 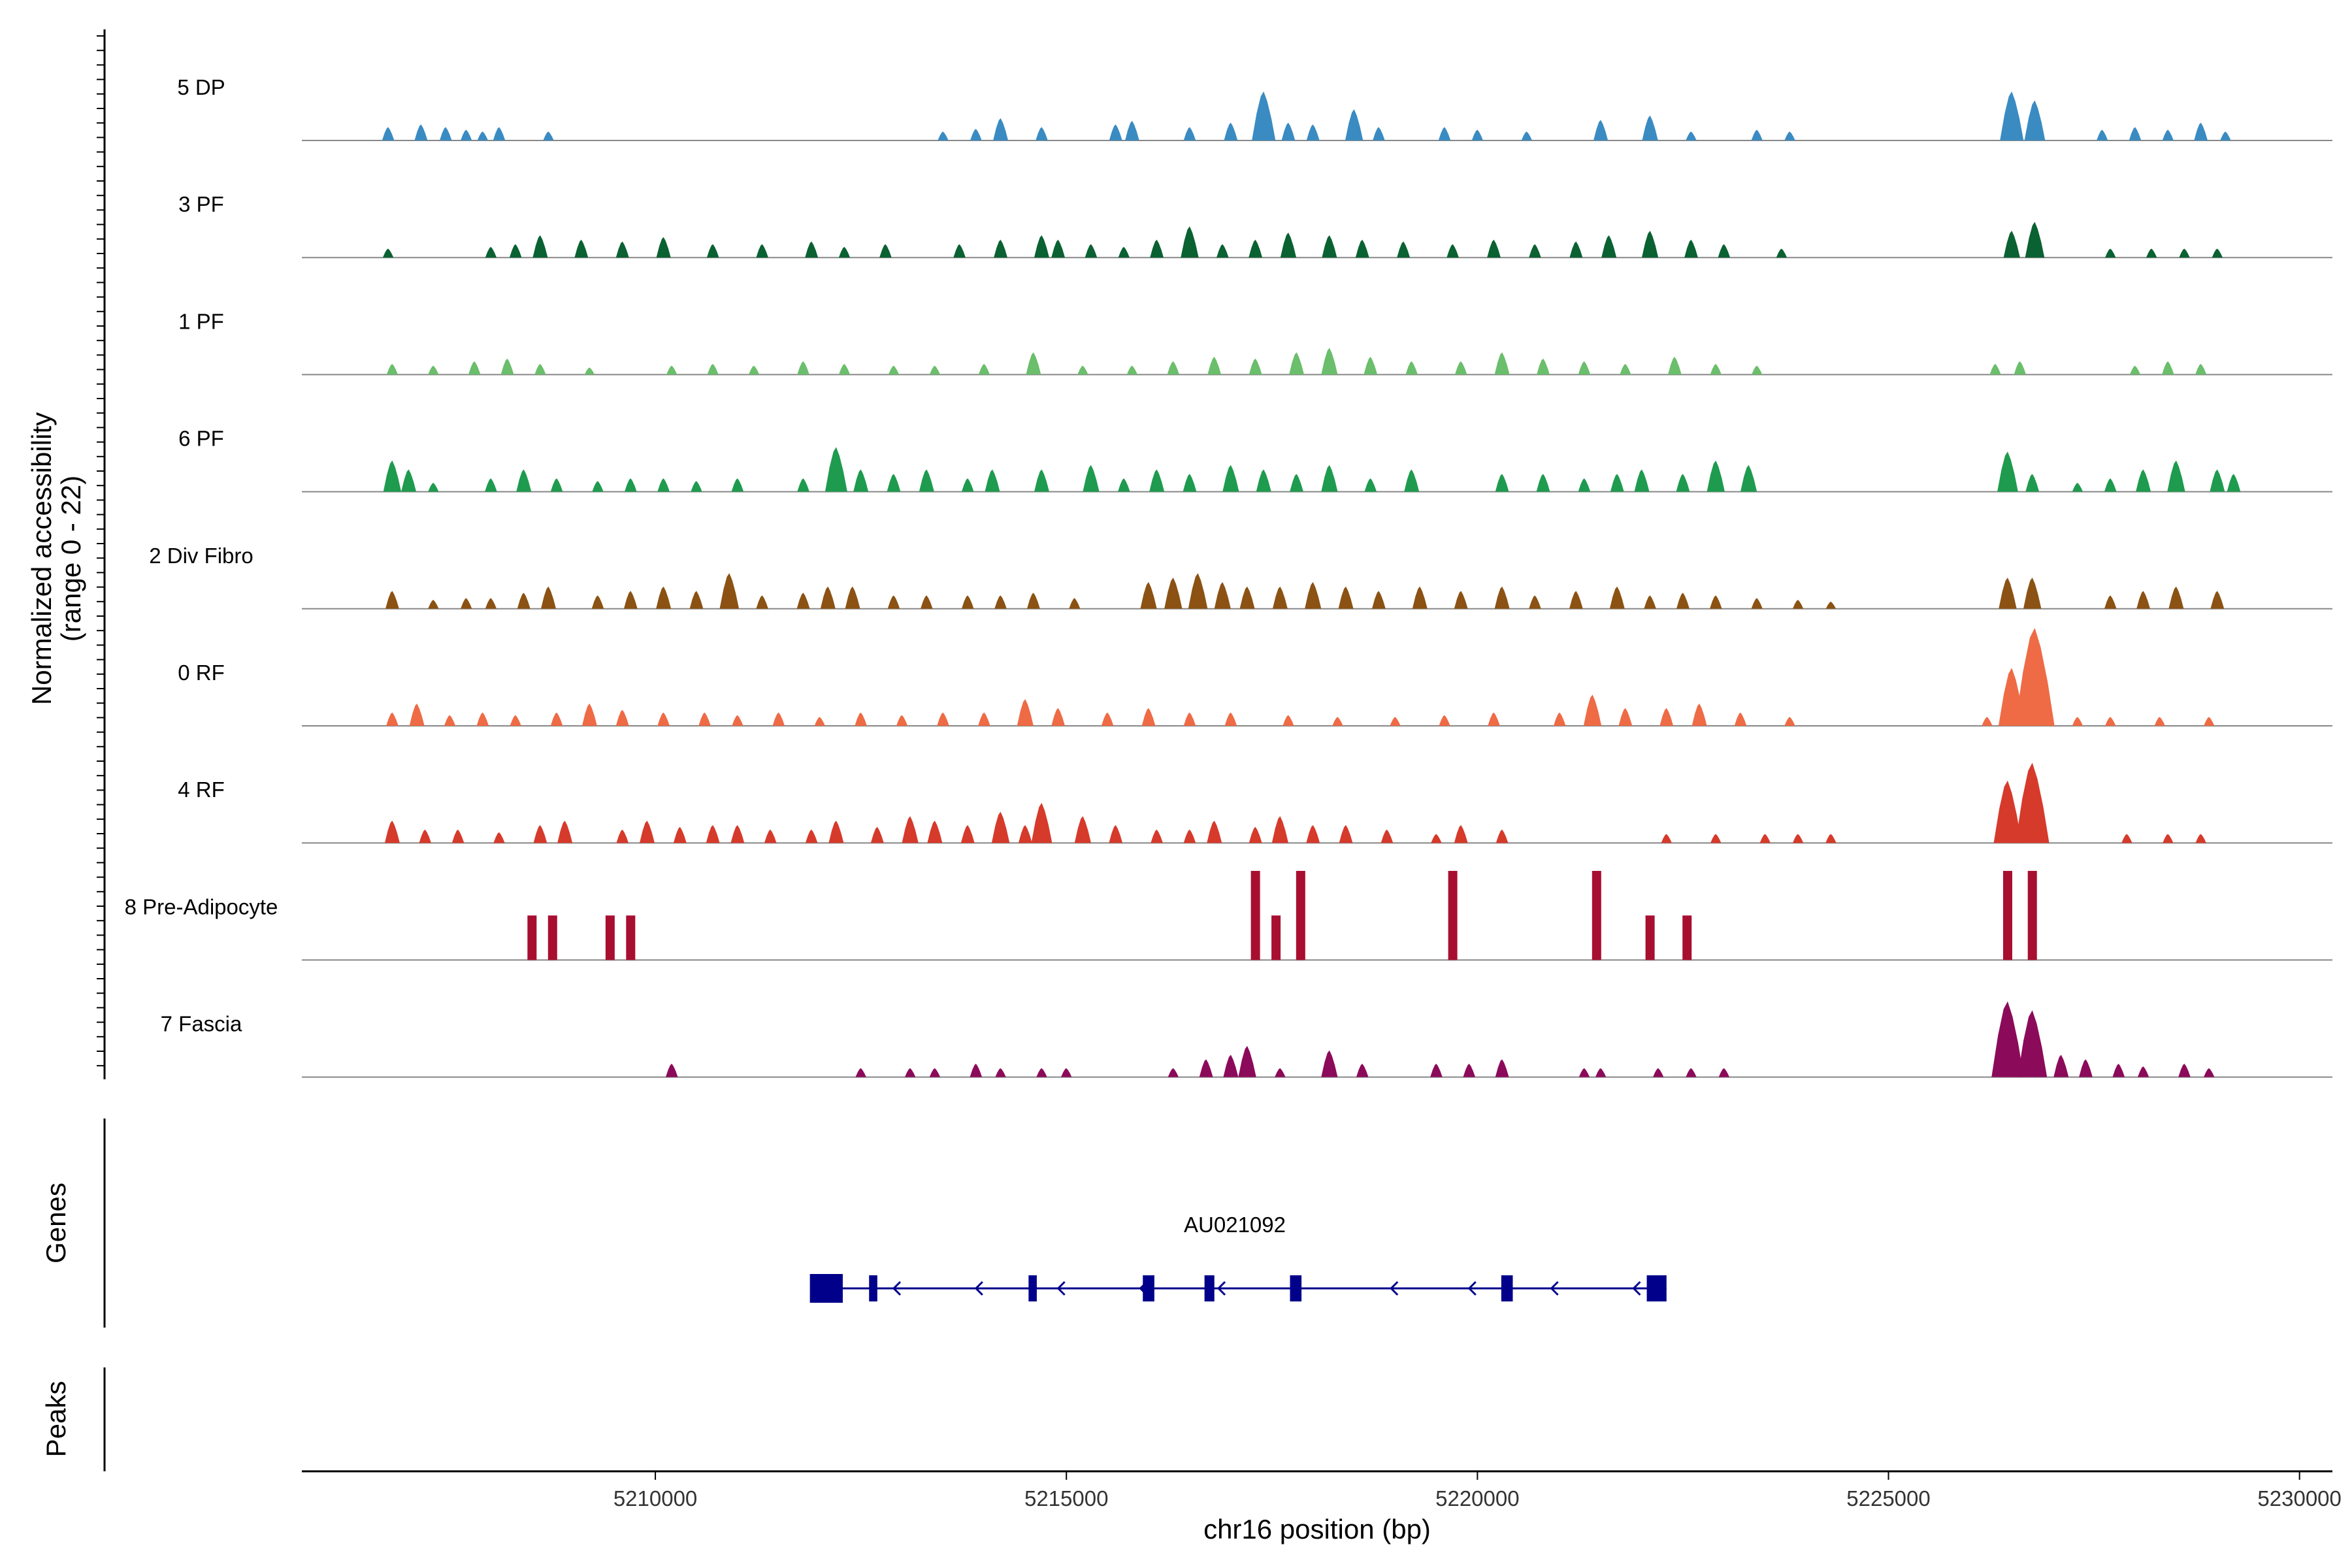 I want to click on genes-panel-label: Genes, so click(x=56, y=1223).